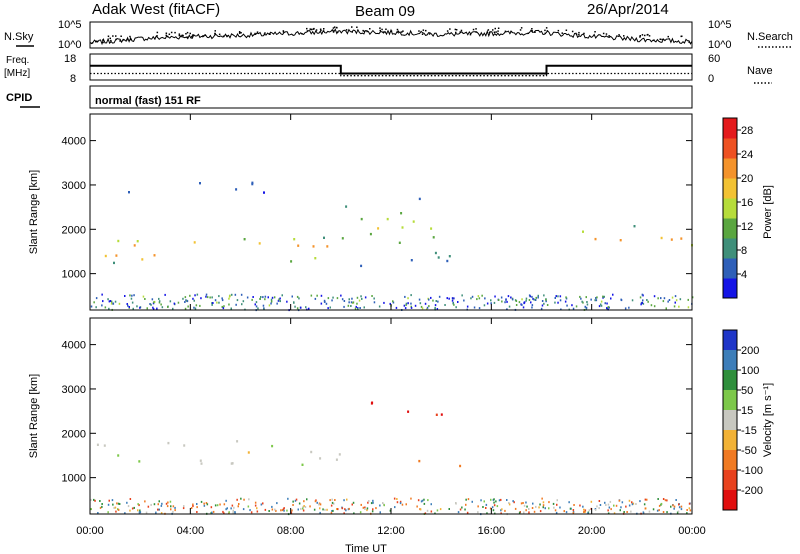 Image resolution: width=800 pixels, height=554 pixels. I want to click on x-tick-label: 16:00, so click(492, 531).